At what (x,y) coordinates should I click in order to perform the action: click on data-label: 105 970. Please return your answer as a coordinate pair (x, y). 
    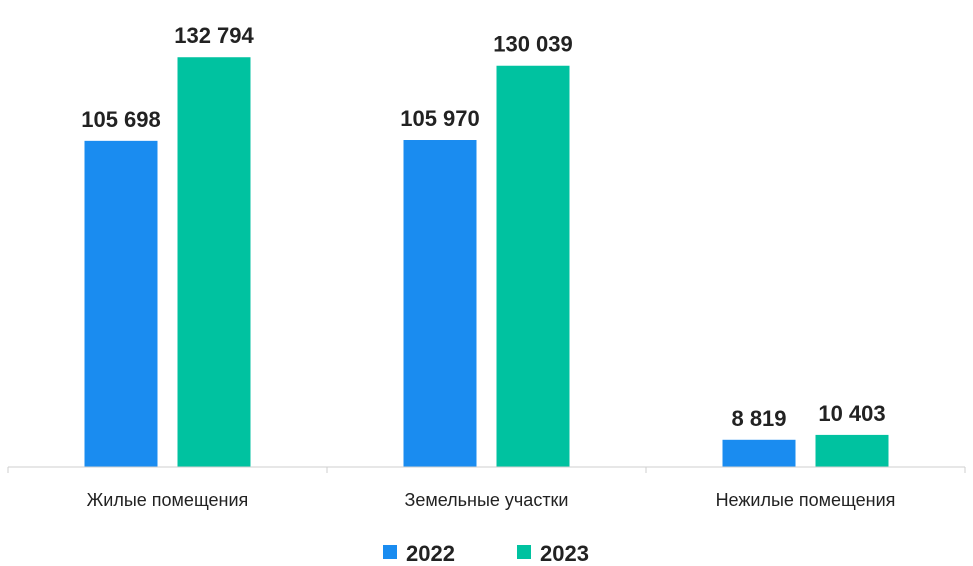
    Looking at the image, I should click on (440, 118).